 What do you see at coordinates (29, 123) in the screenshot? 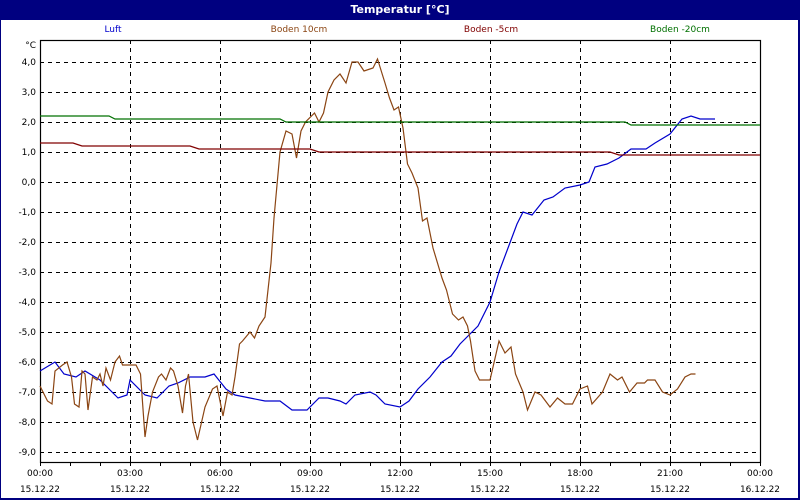
I see `y-tick-label: 2,0` at bounding box center [29, 123].